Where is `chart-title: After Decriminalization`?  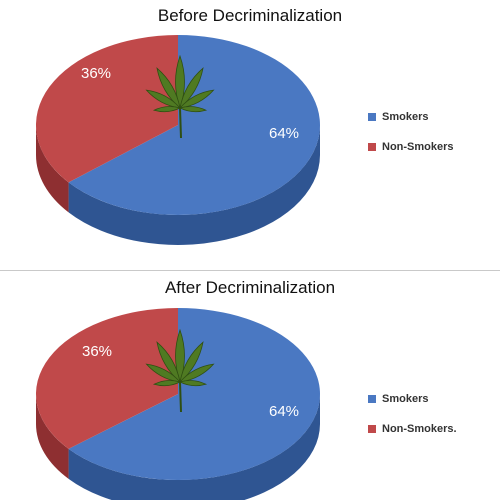 chart-title: After Decriminalization is located at coordinates (250, 287).